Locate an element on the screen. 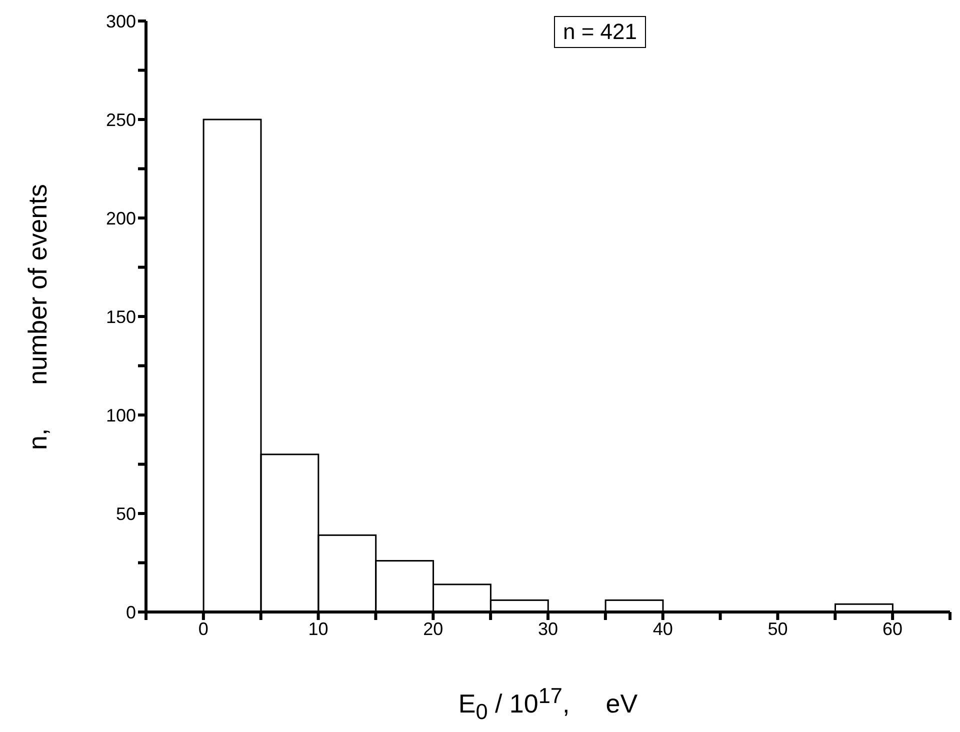 This screenshot has width=960, height=732. x-tick-label: 10 is located at coordinates (318, 628).